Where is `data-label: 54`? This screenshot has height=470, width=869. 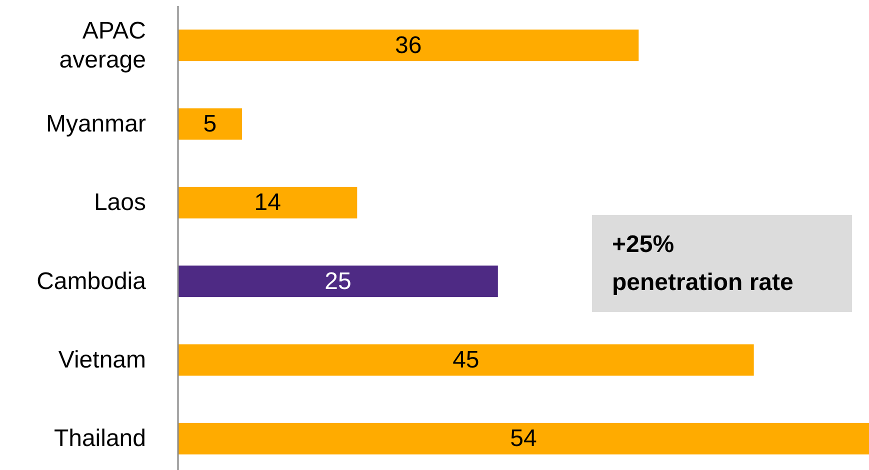
data-label: 54 is located at coordinates (523, 438).